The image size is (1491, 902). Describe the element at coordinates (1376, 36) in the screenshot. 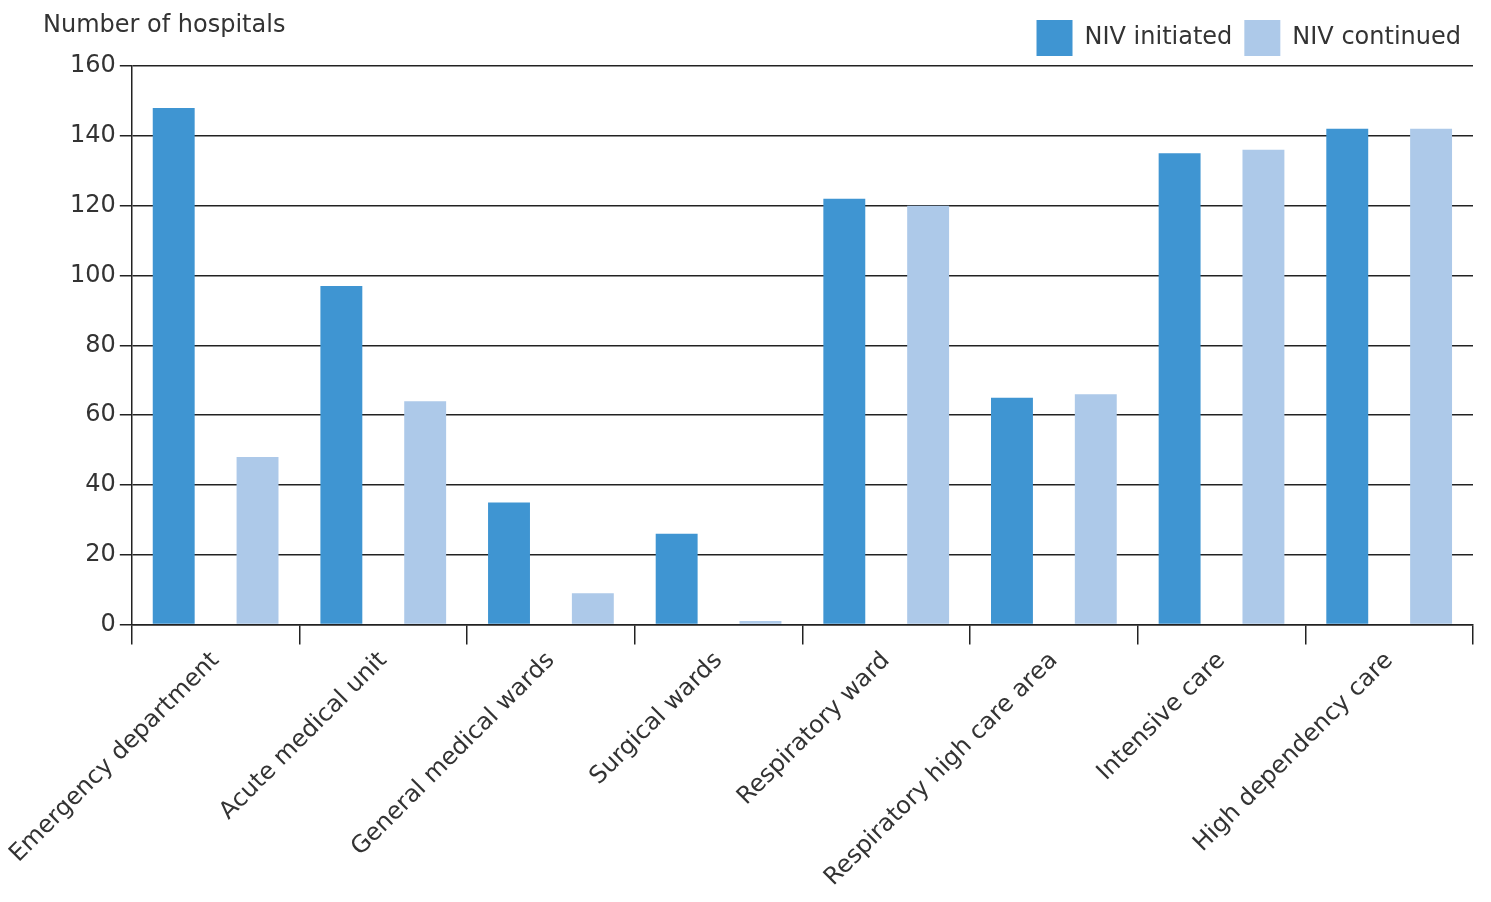

I see `legend-label: NIV continued` at that location.